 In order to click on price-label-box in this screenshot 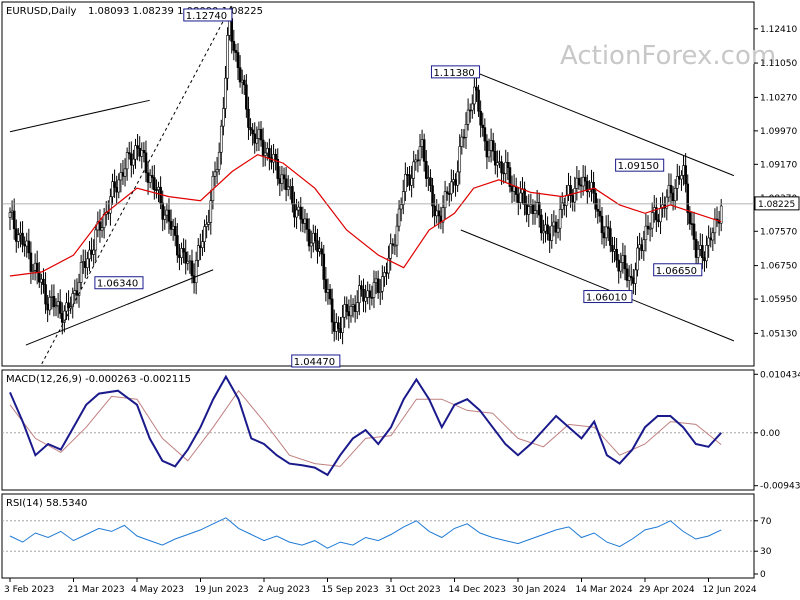, I will do `click(119, 283)`.